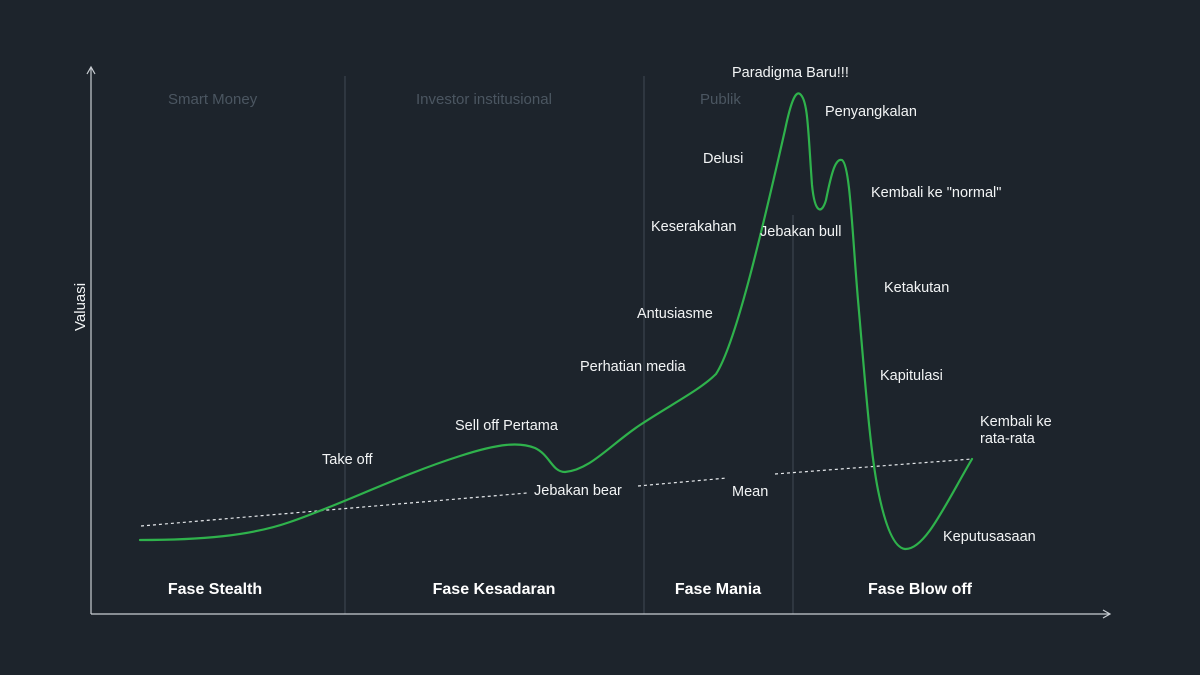 The width and height of the screenshot is (1200, 675). What do you see at coordinates (723, 159) in the screenshot?
I see `label-delusion: Delusi` at bounding box center [723, 159].